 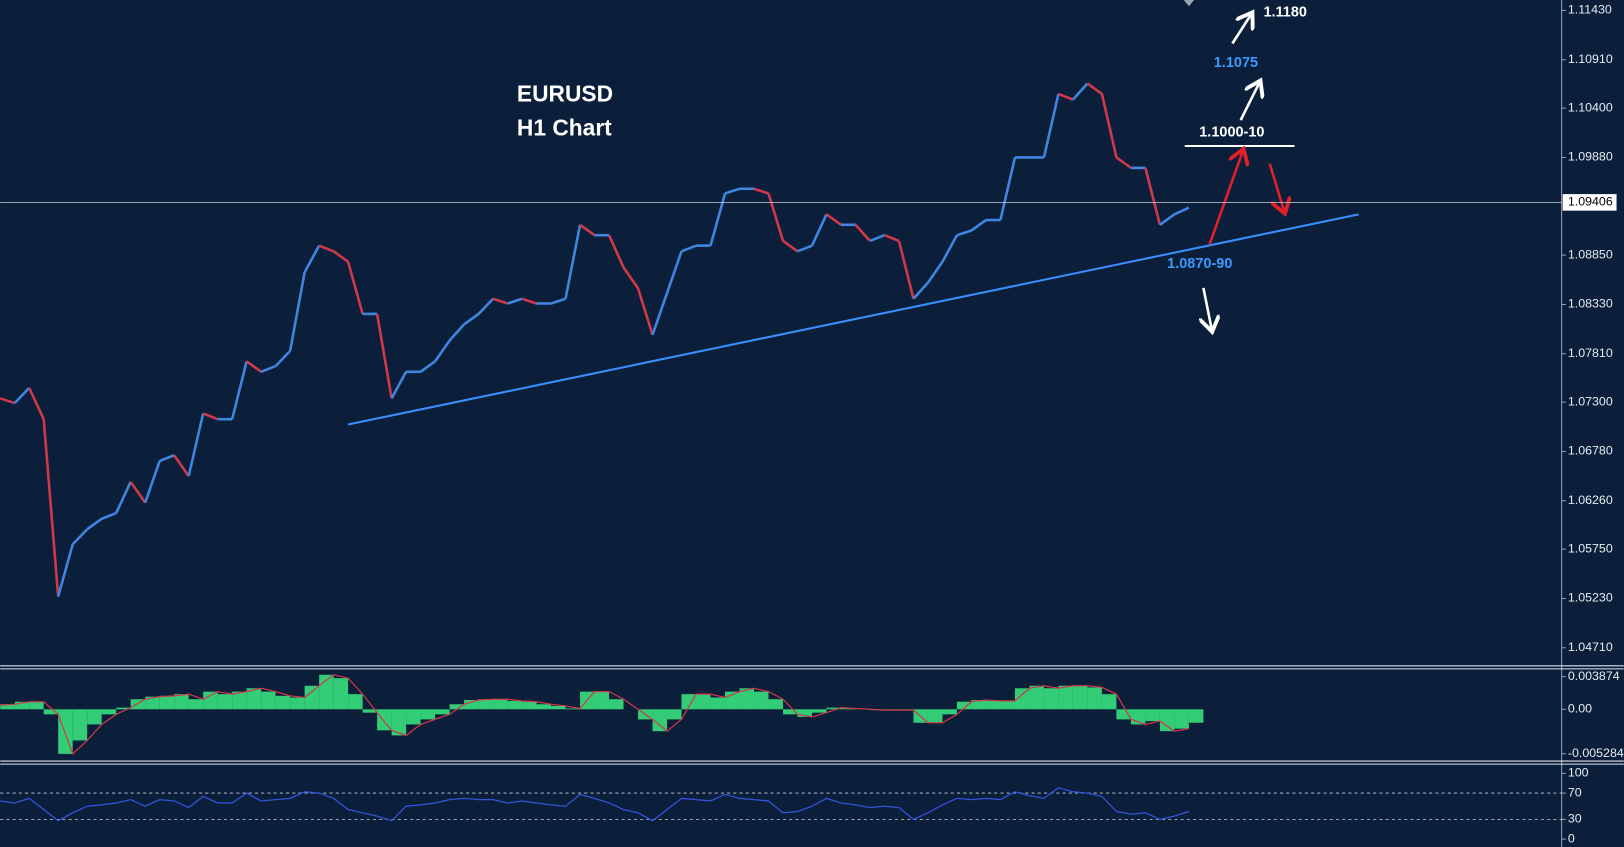 What do you see at coordinates (564, 127) in the screenshot?
I see `chart-subtitle: H1 Chart` at bounding box center [564, 127].